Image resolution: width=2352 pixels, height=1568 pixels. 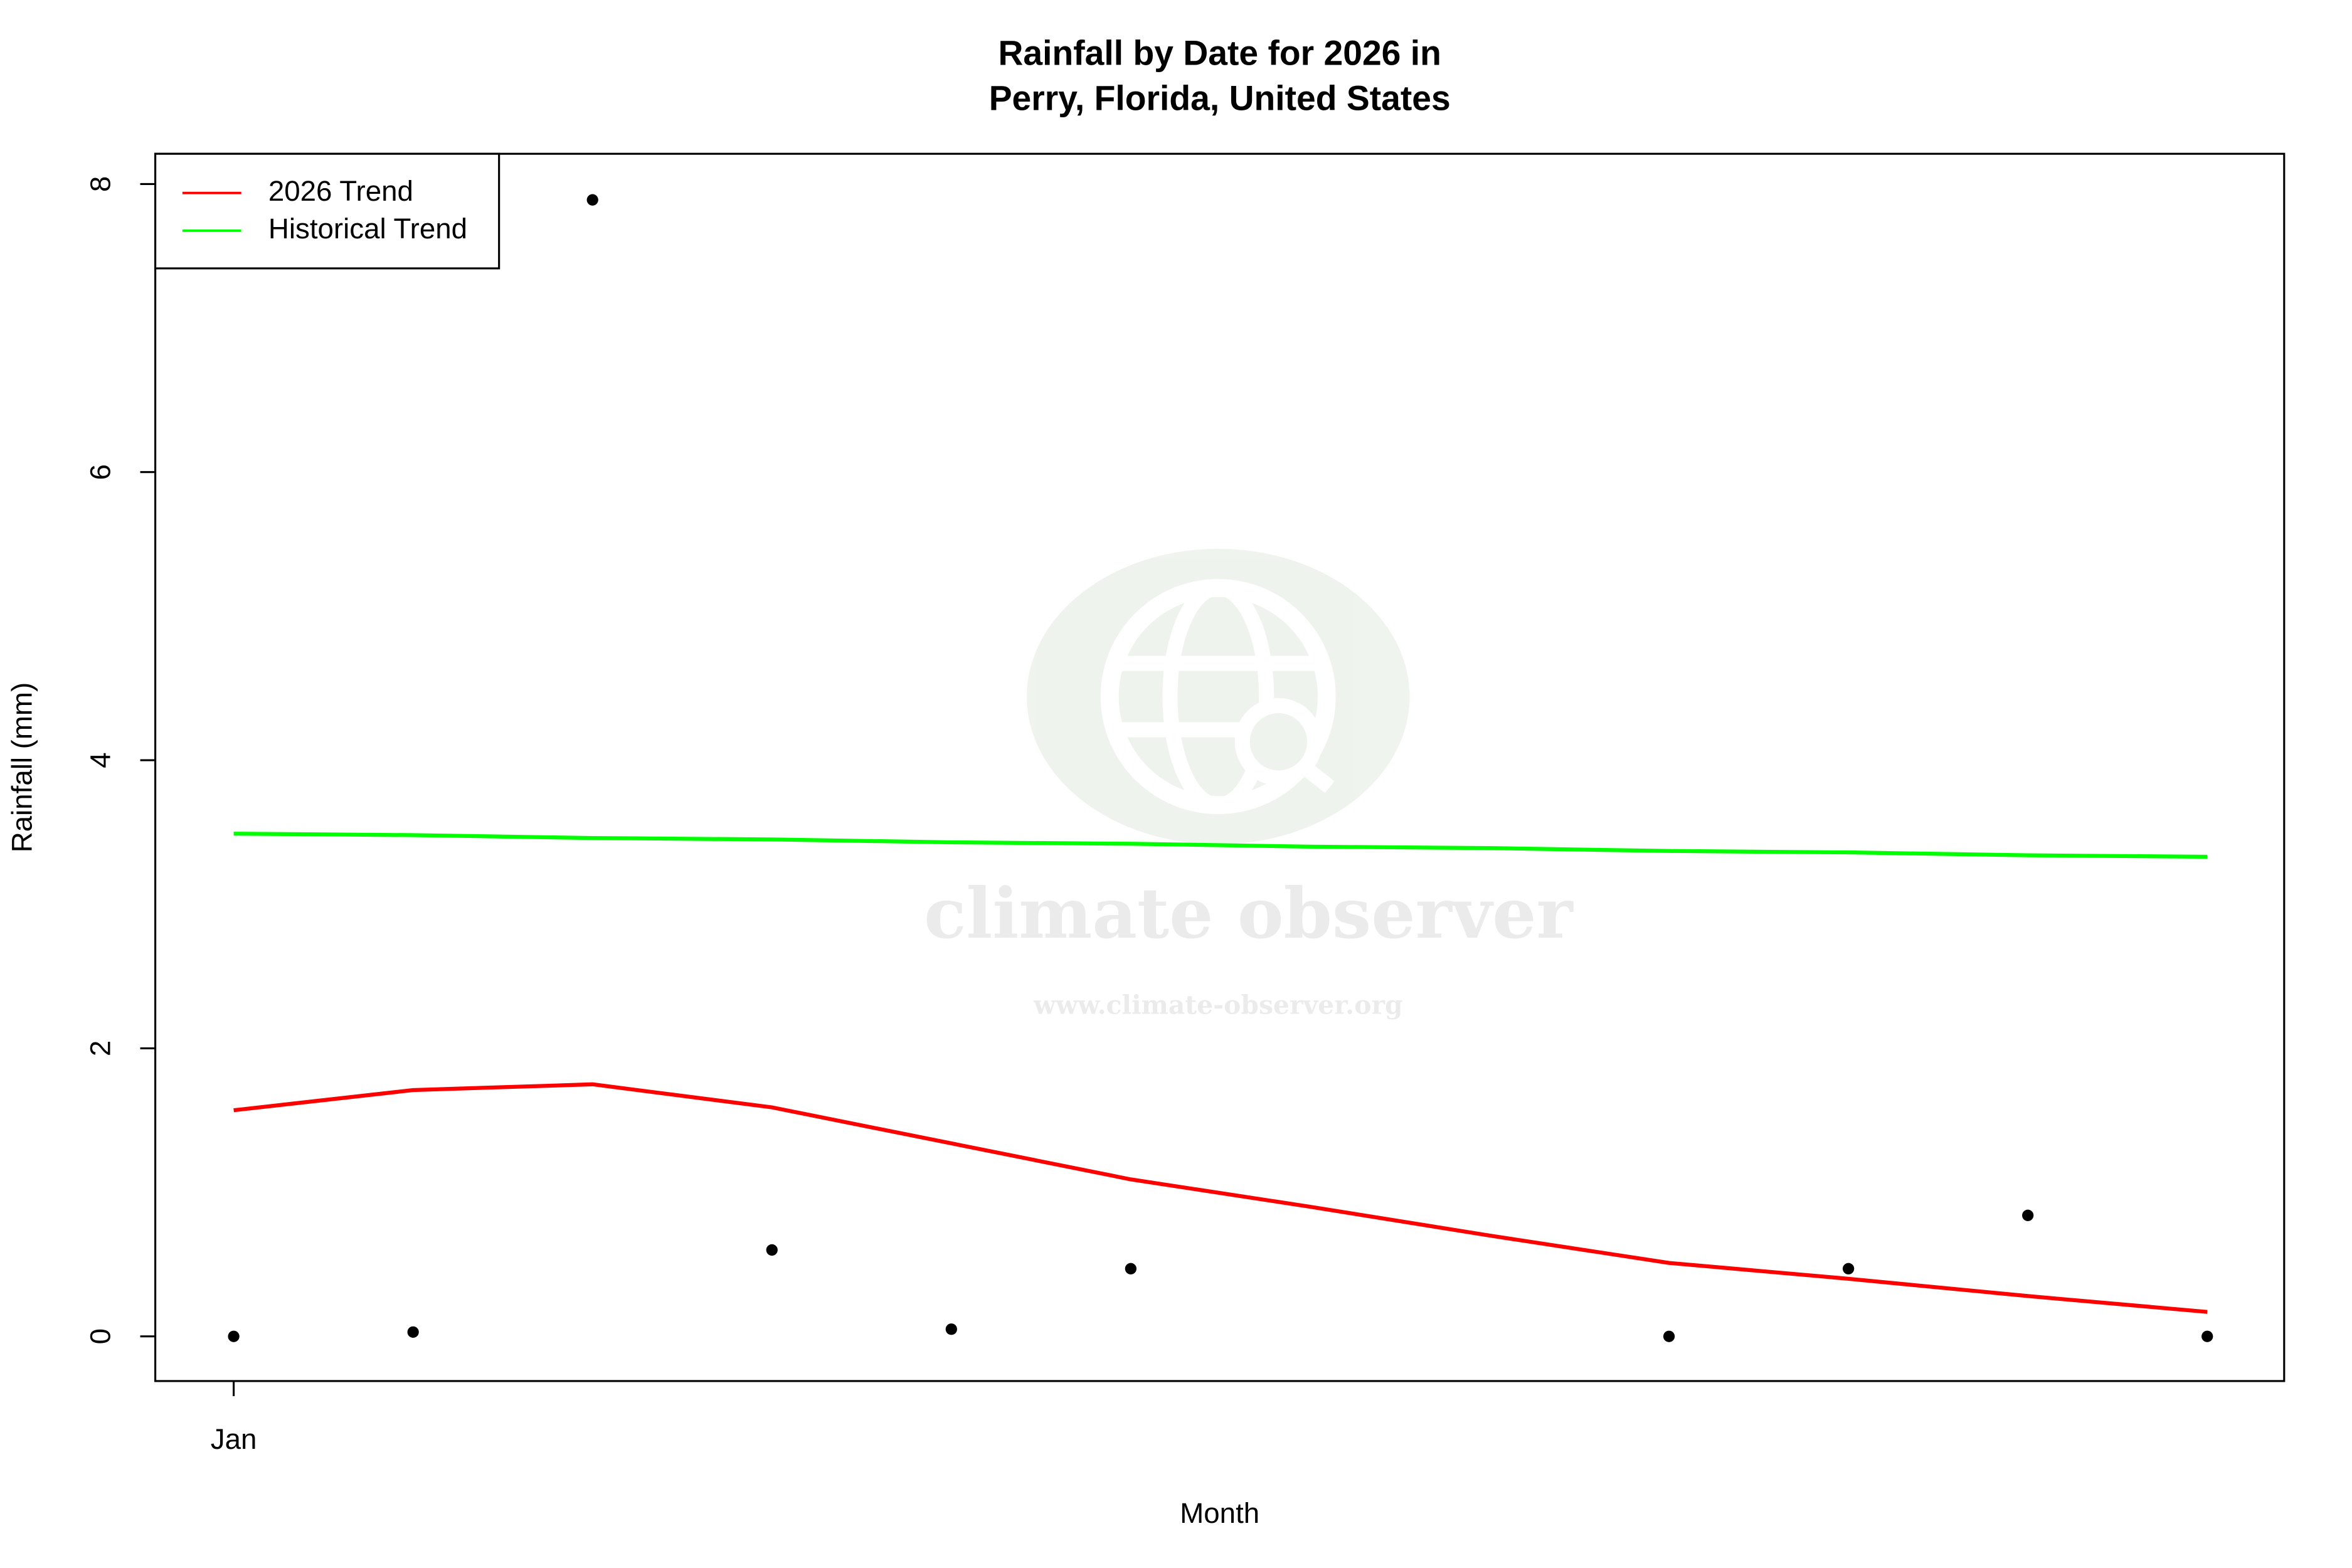 I want to click on legend-label: 2026 Trend, so click(x=340, y=191).